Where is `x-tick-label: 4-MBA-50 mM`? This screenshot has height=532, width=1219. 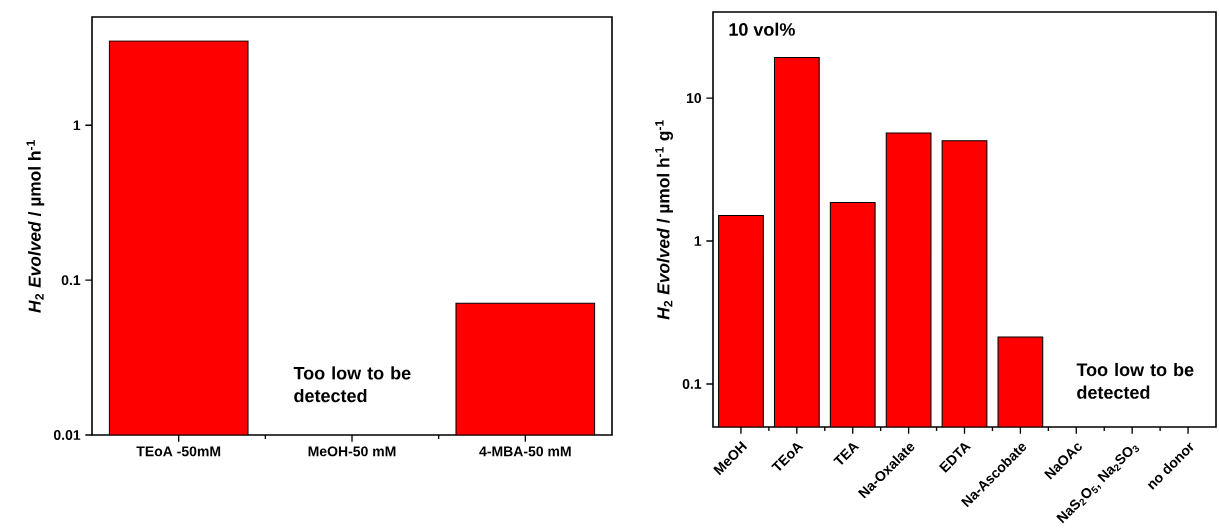 x-tick-label: 4-MBA-50 mM is located at coordinates (525, 451).